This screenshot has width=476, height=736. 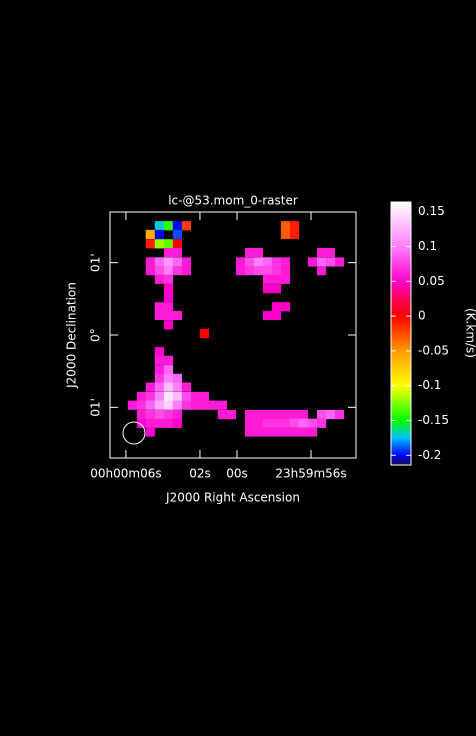 What do you see at coordinates (233, 201) in the screenshot?
I see `chart-title: lc-@53.mom_0-raster` at bounding box center [233, 201].